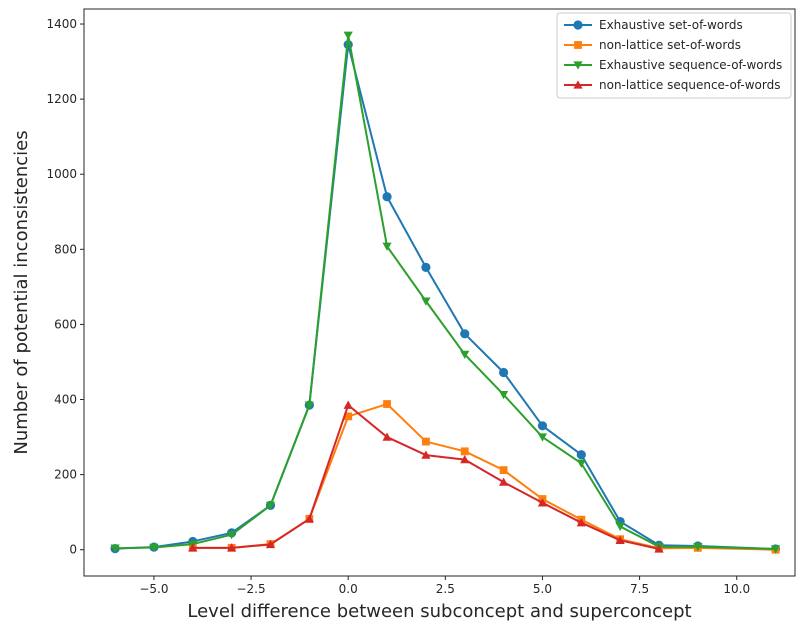  Describe the element at coordinates (639, 589) in the screenshot. I see `x-tick-label: 7.5` at that location.